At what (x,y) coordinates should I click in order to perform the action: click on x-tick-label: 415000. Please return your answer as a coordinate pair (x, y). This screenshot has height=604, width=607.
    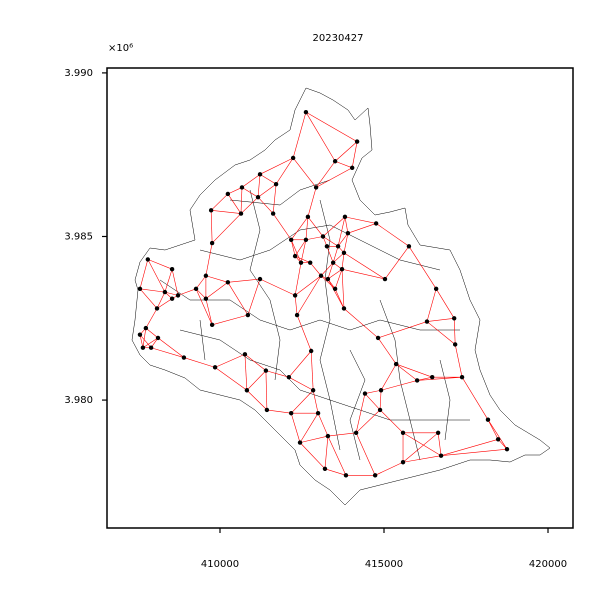
    Looking at the image, I should click on (384, 564).